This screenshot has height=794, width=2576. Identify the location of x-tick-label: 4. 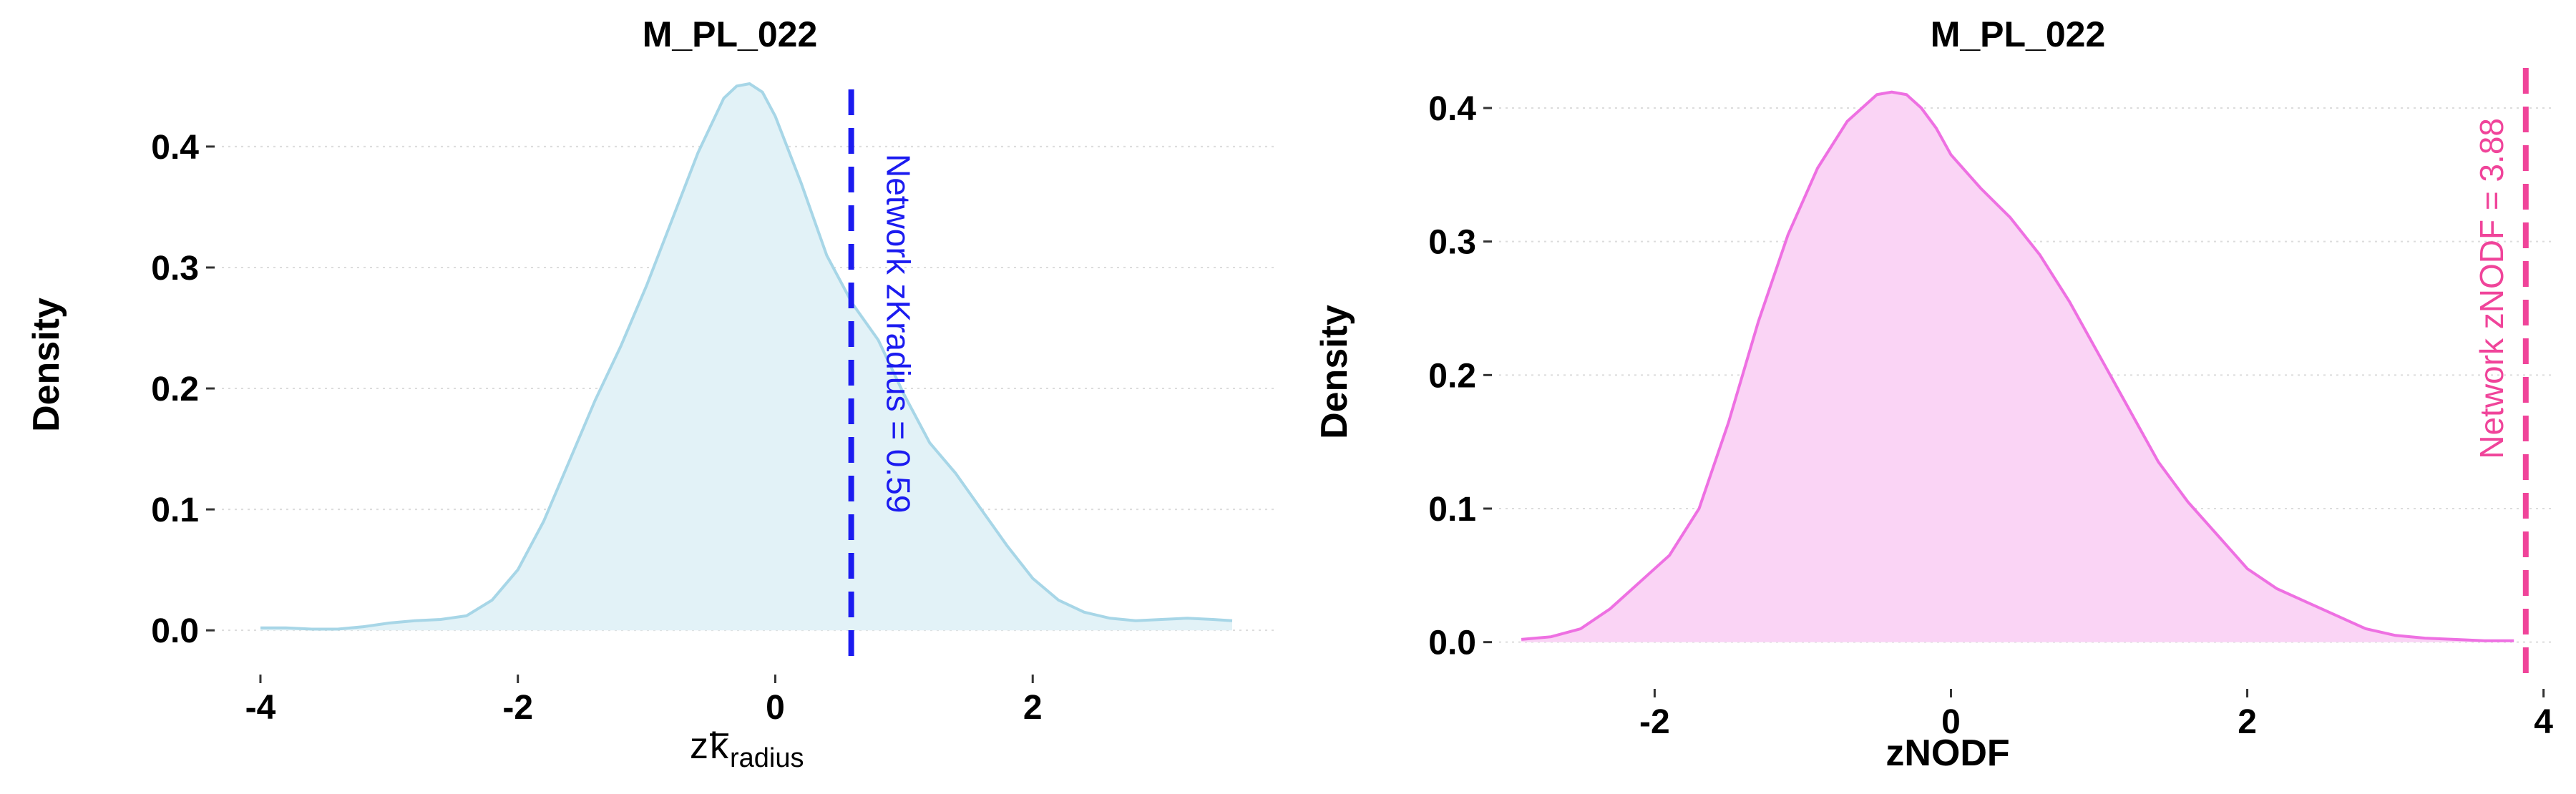
(2543, 722).